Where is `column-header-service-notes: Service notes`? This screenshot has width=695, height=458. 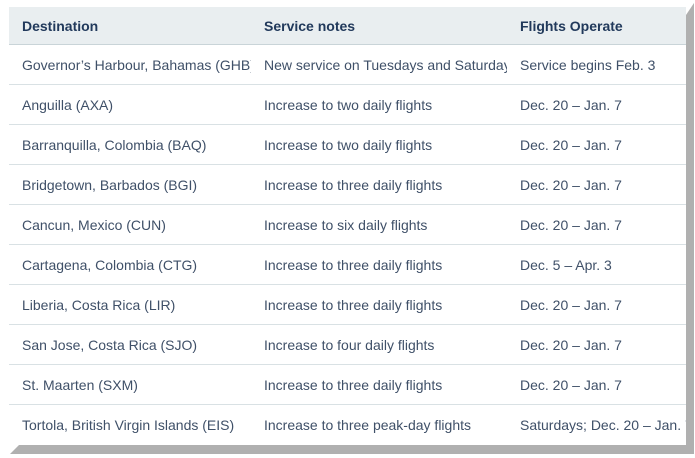
column-header-service-notes: Service notes is located at coordinates (379, 26).